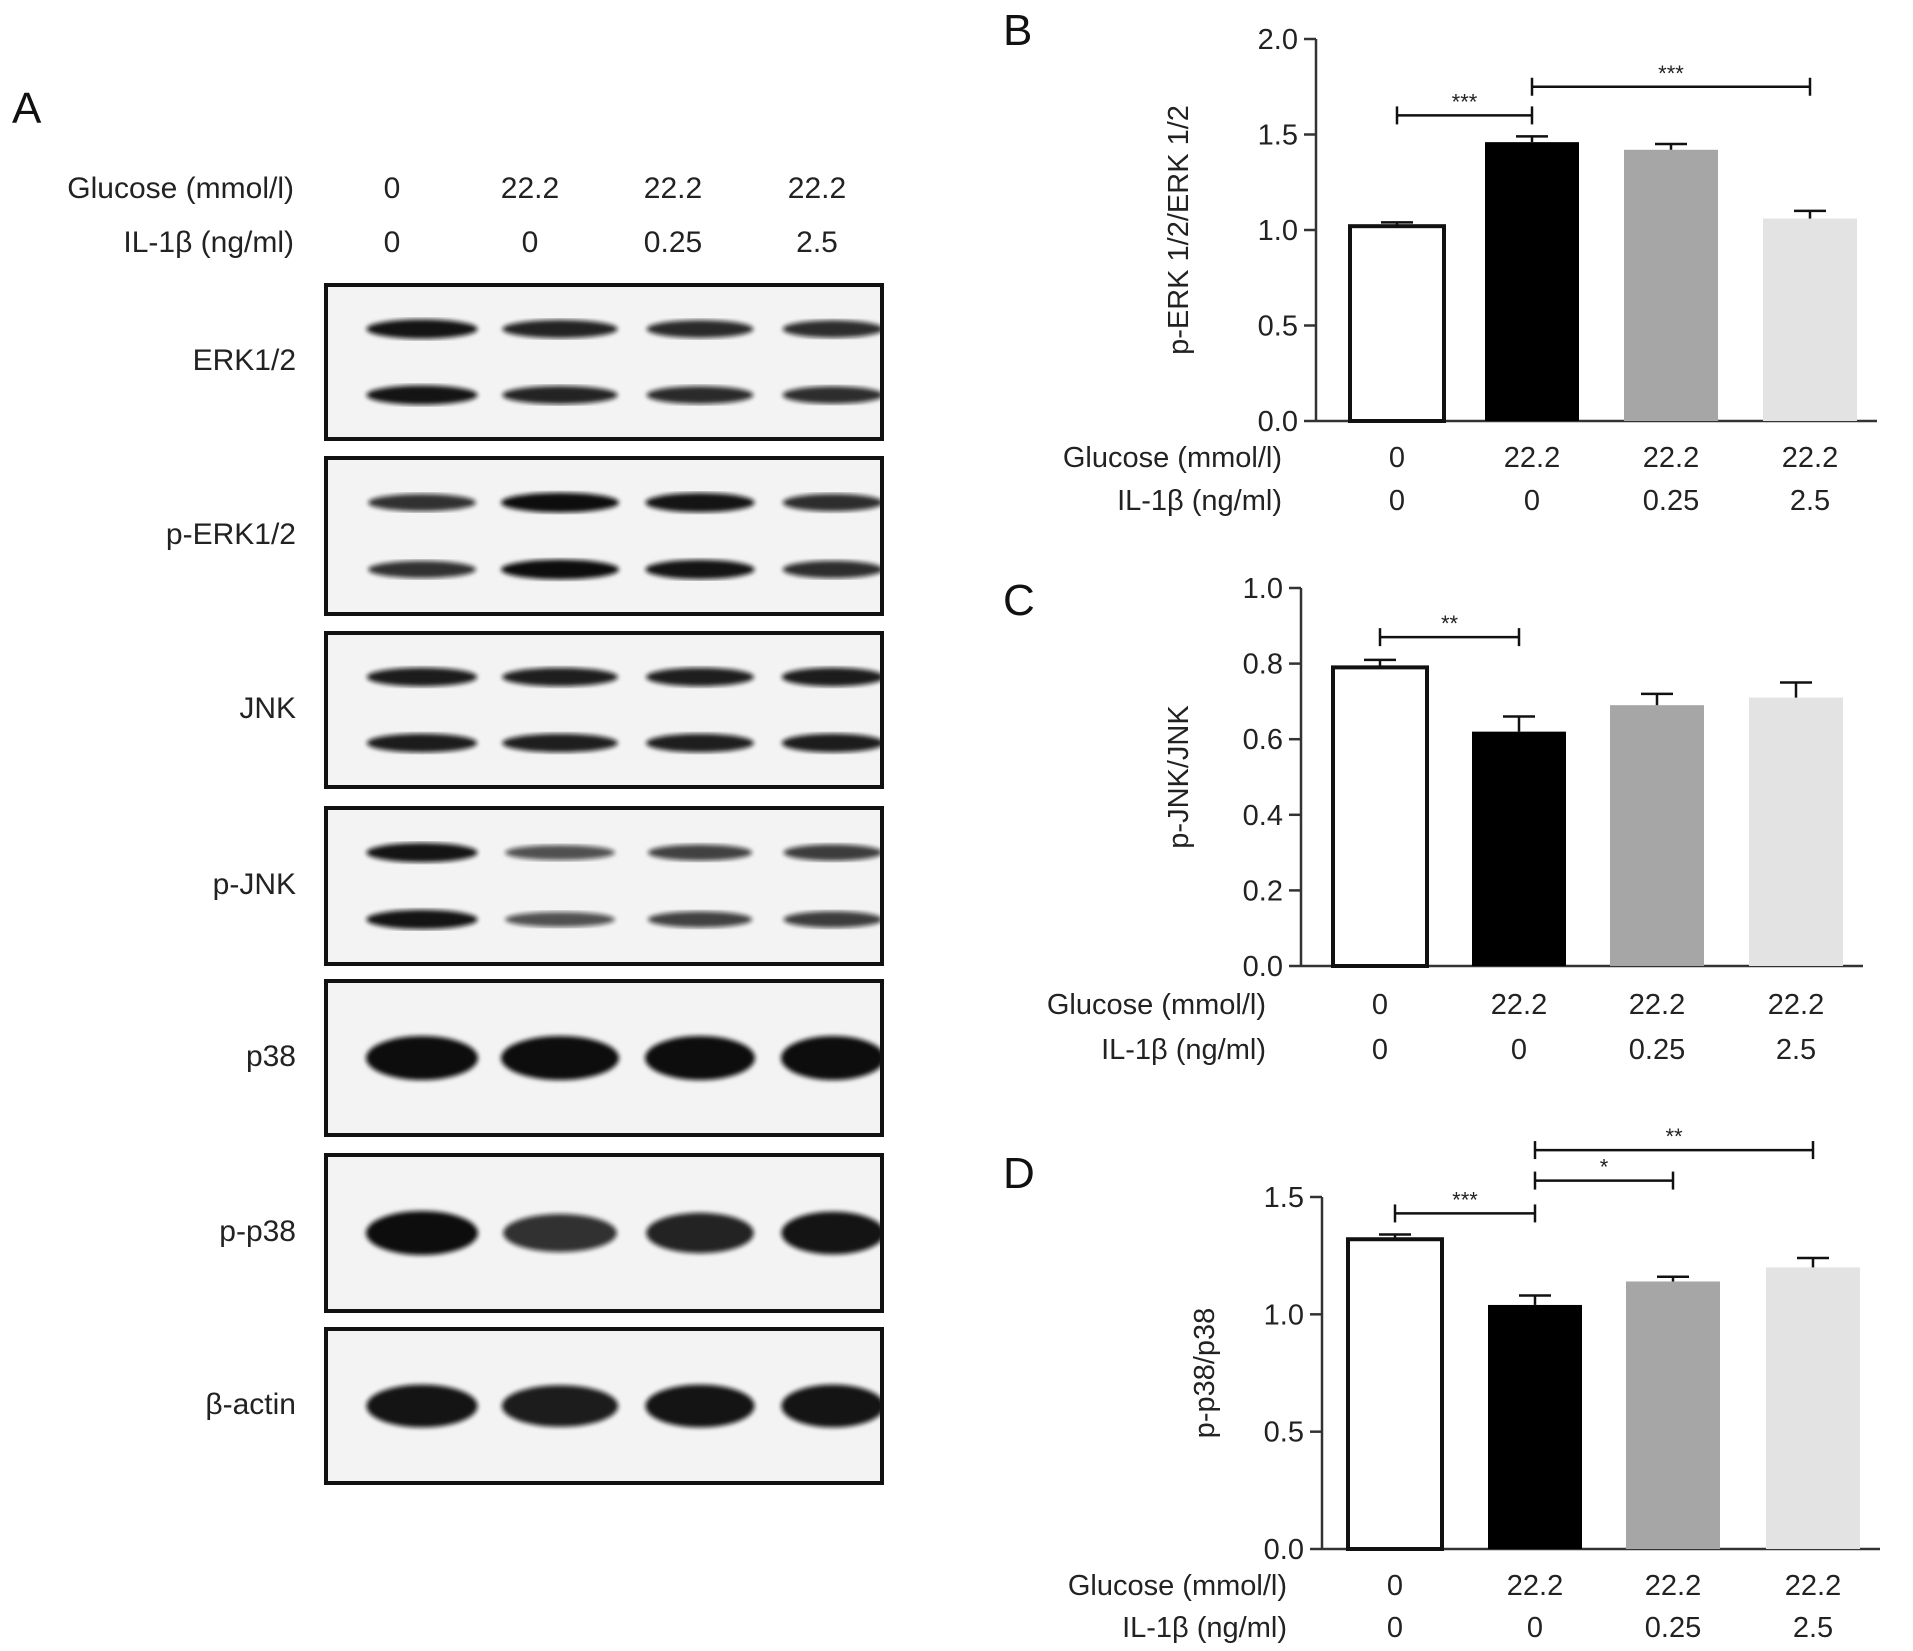 This screenshot has height=1651, width=1913. I want to click on x-tick-label-glucose: 0, so click(1397, 458).